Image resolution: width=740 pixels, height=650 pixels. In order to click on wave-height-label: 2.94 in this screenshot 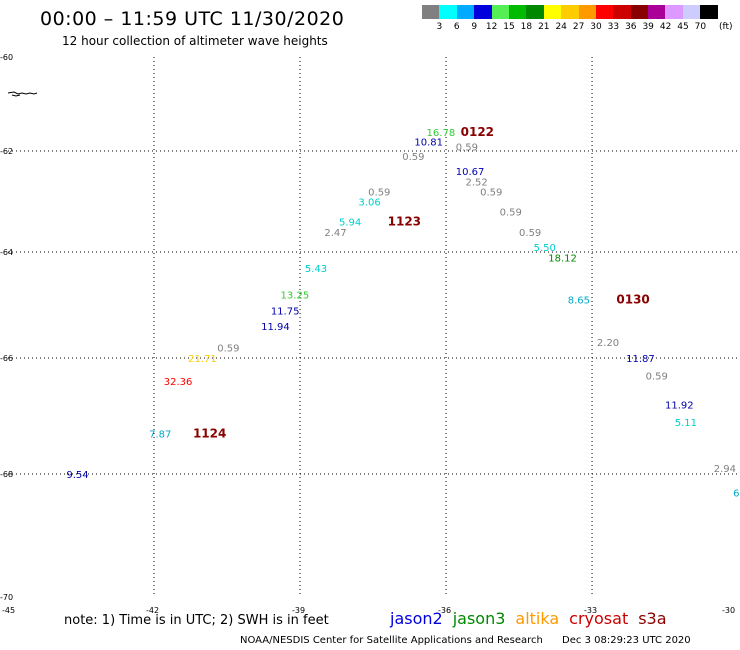, I will do `click(725, 469)`.